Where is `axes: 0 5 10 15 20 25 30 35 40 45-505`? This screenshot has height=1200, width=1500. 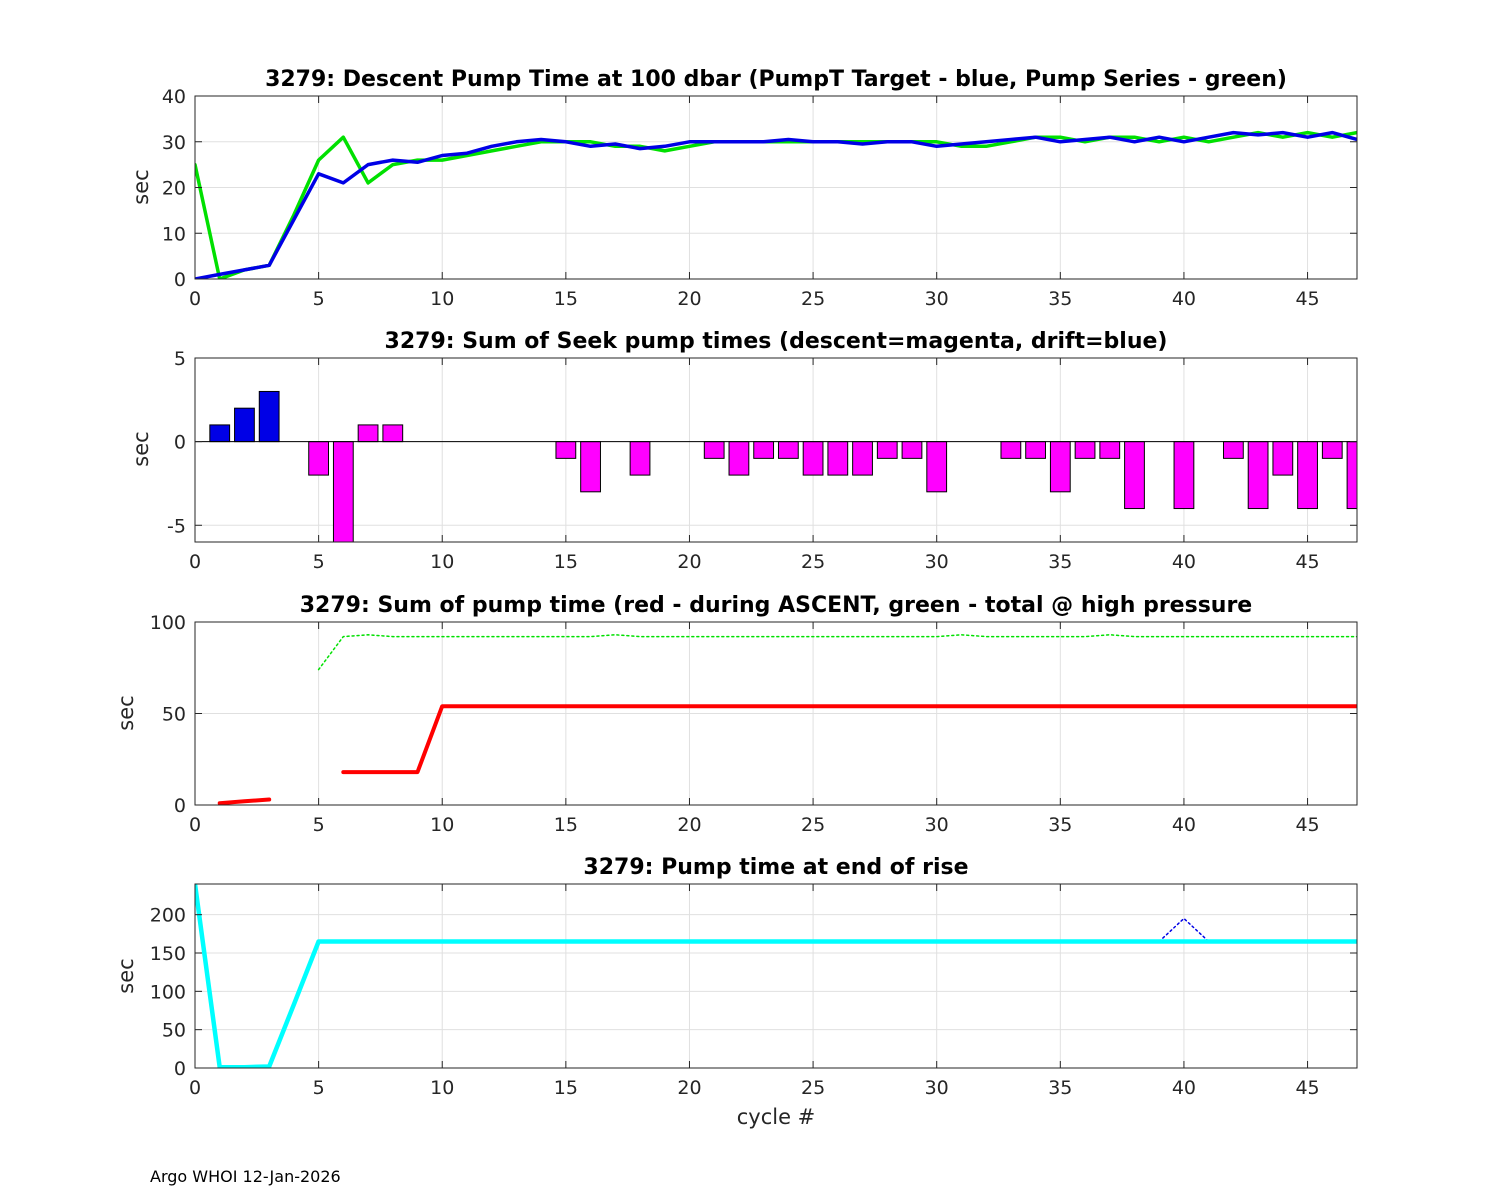 axes: 0 5 10 15 20 25 30 35 40 45-505 is located at coordinates (762, 460).